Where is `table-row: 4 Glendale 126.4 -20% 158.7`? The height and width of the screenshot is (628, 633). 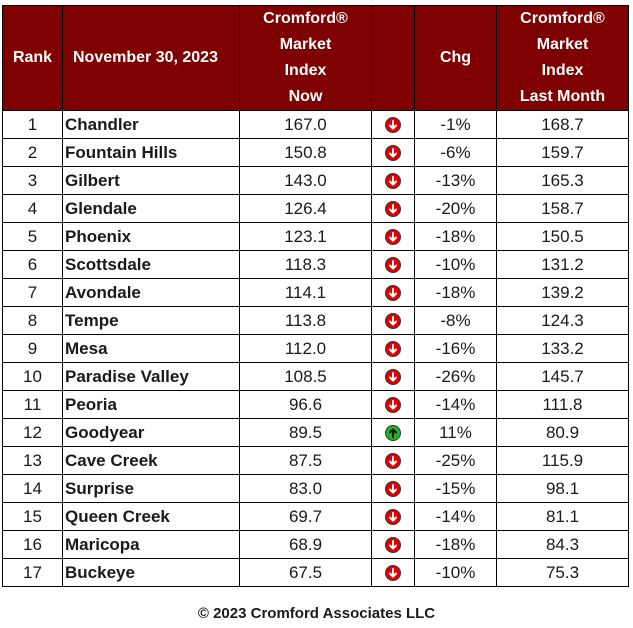
table-row: 4 Glendale 126.4 -20% 158.7 is located at coordinates (315, 208).